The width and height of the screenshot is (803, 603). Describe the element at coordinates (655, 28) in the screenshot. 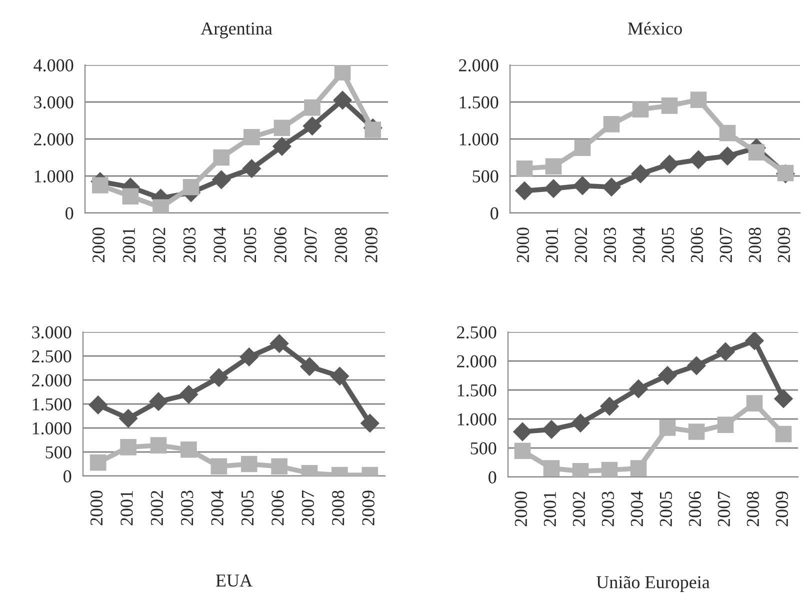

I see `chart-title: México` at that location.